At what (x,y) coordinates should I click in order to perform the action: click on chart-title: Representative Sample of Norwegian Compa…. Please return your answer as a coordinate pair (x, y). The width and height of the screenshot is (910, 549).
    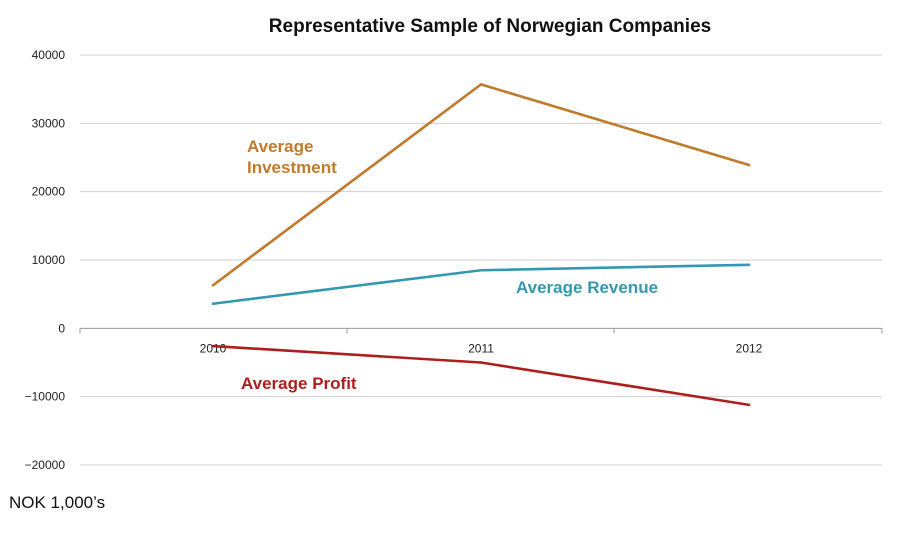
    Looking at the image, I should click on (490, 26).